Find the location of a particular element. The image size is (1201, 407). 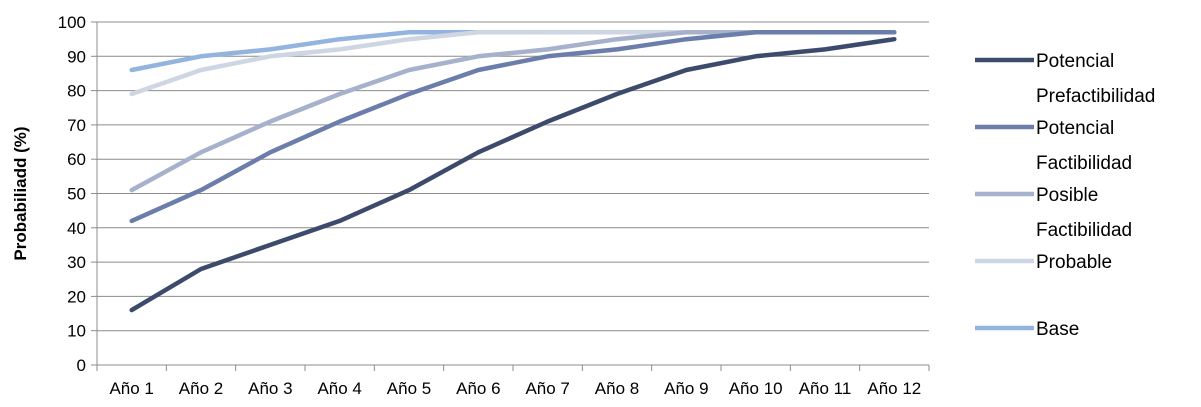

y-tick-label: 20 is located at coordinates (76, 296).